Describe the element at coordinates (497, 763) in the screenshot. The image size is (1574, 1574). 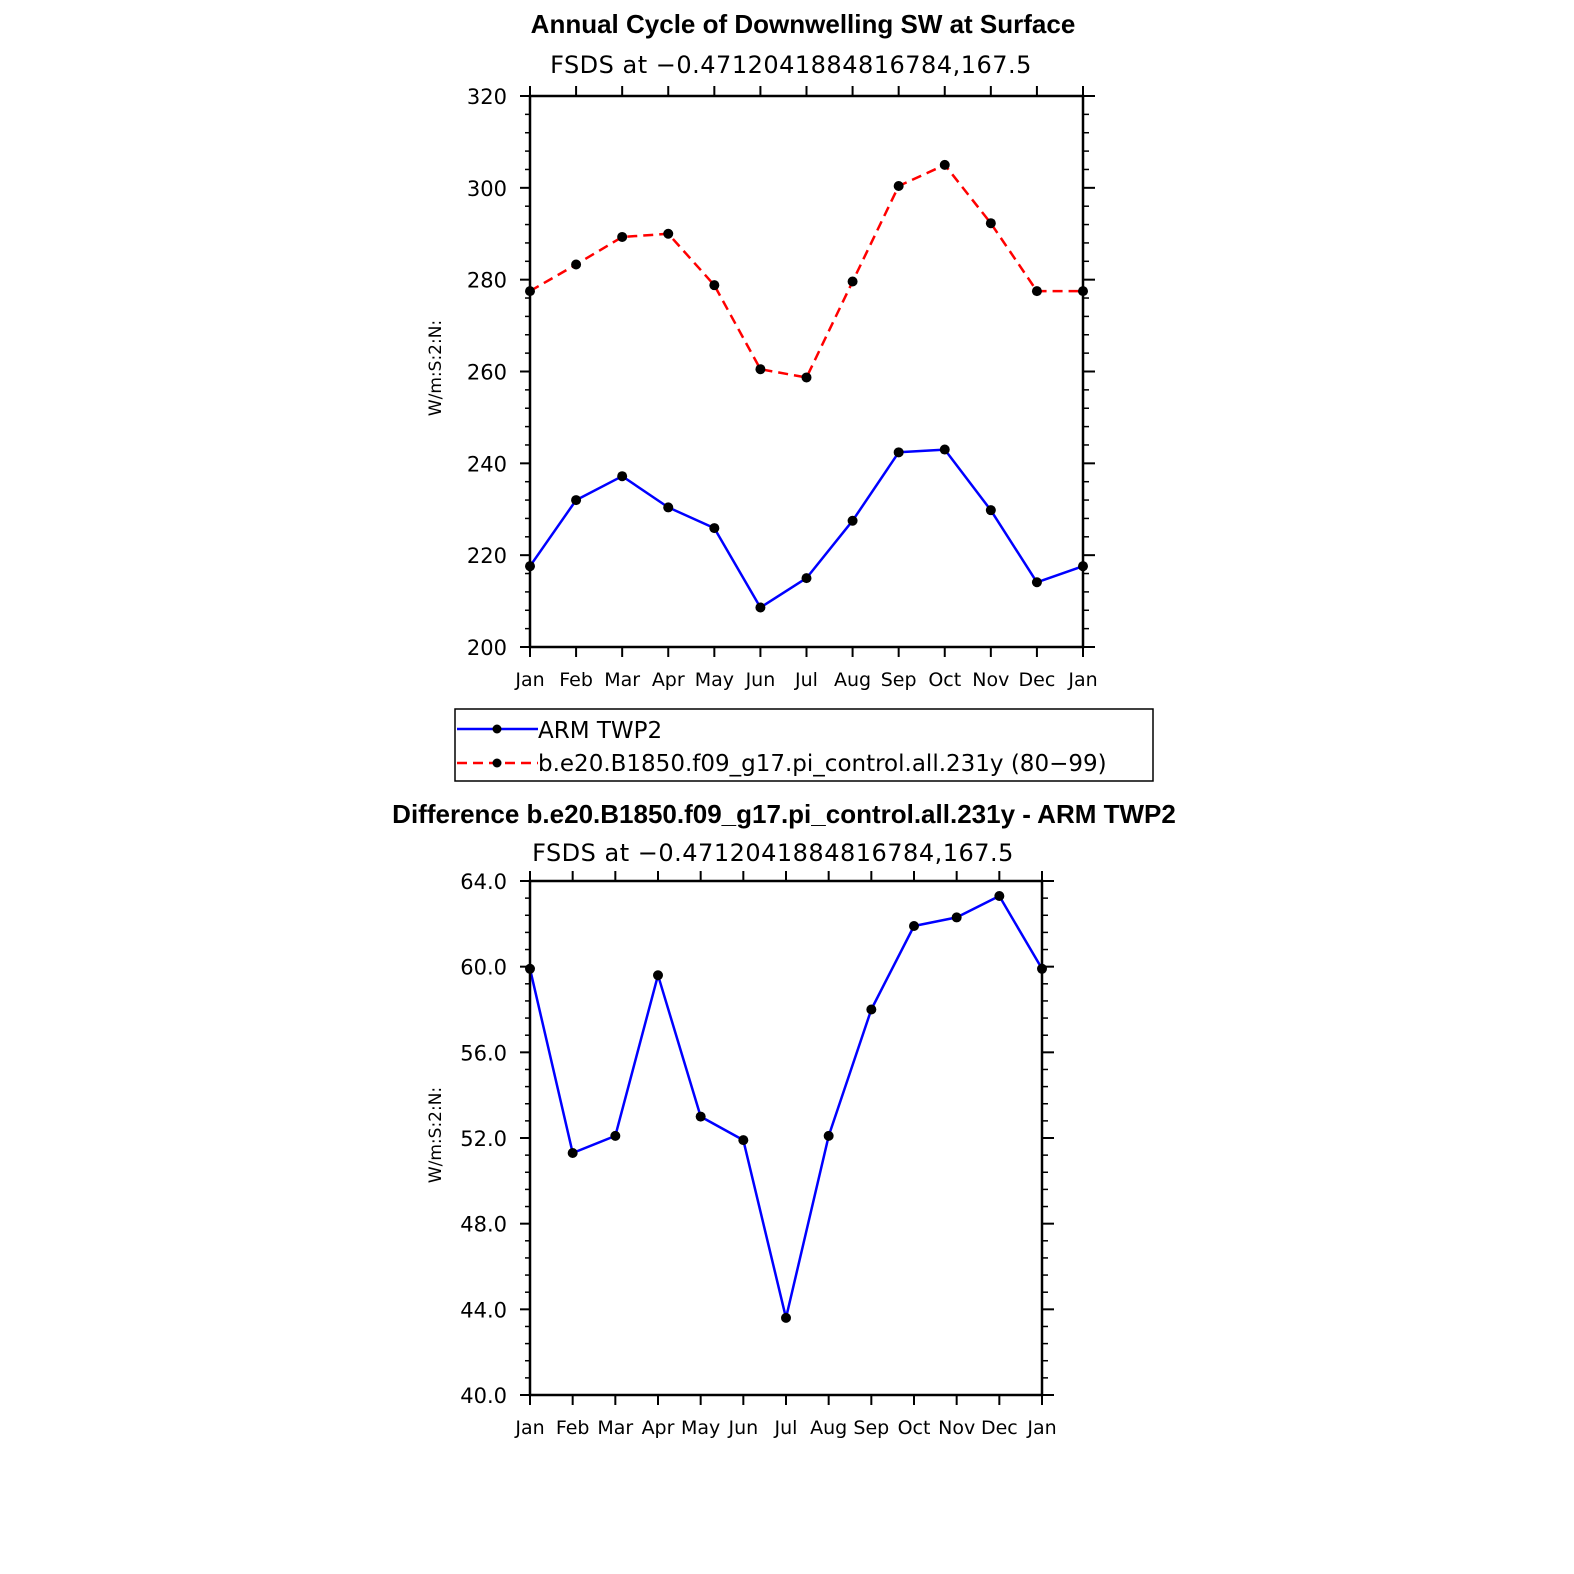
I see `legend-marker-model` at that location.